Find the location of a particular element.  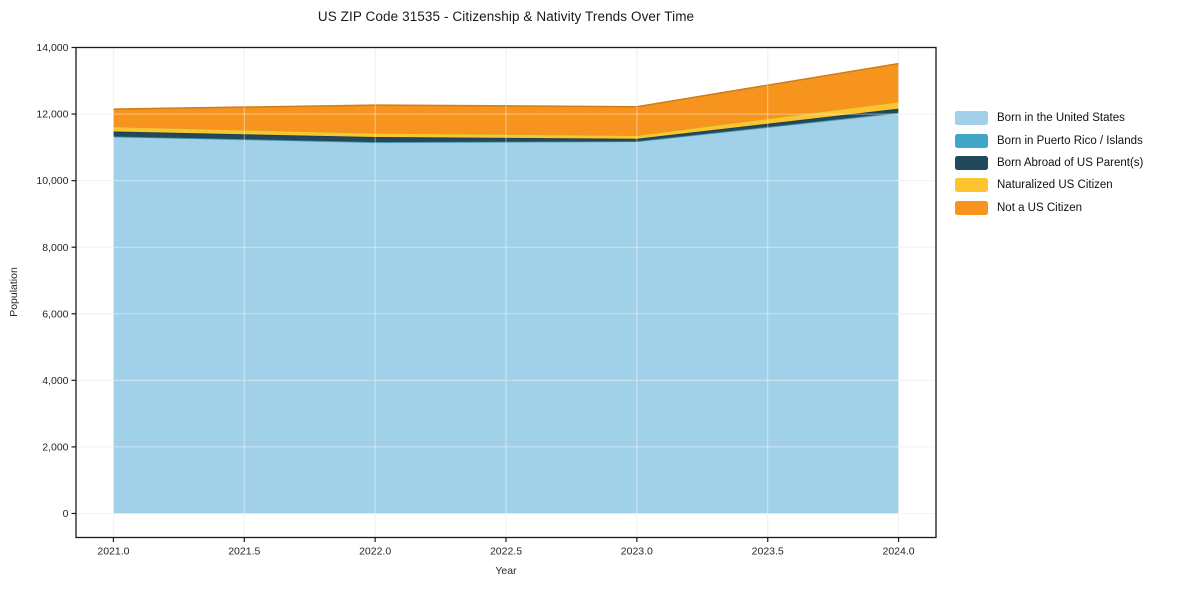

x-tick-label: 2022.0 is located at coordinates (375, 552).